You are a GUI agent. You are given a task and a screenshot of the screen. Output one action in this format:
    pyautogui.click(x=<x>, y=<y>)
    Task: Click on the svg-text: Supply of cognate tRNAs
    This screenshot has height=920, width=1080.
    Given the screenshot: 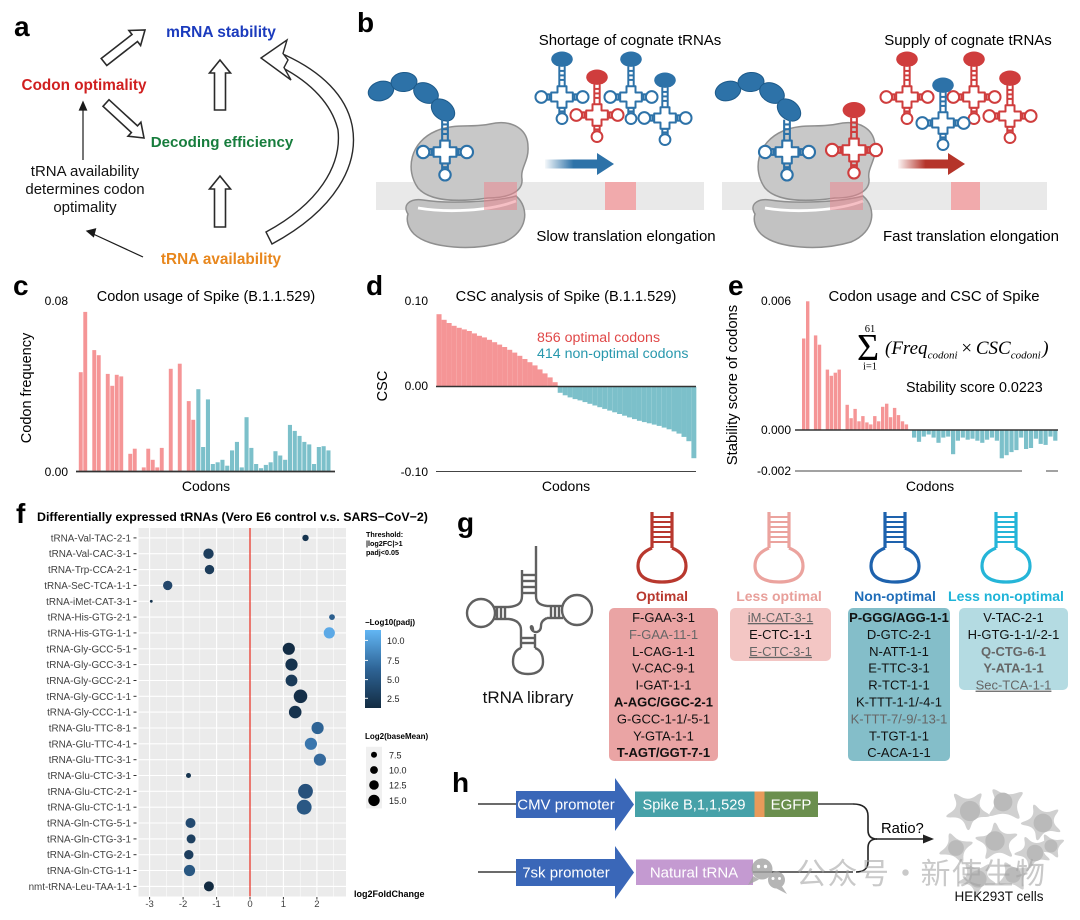 What is the action you would take?
    pyautogui.click(x=968, y=40)
    